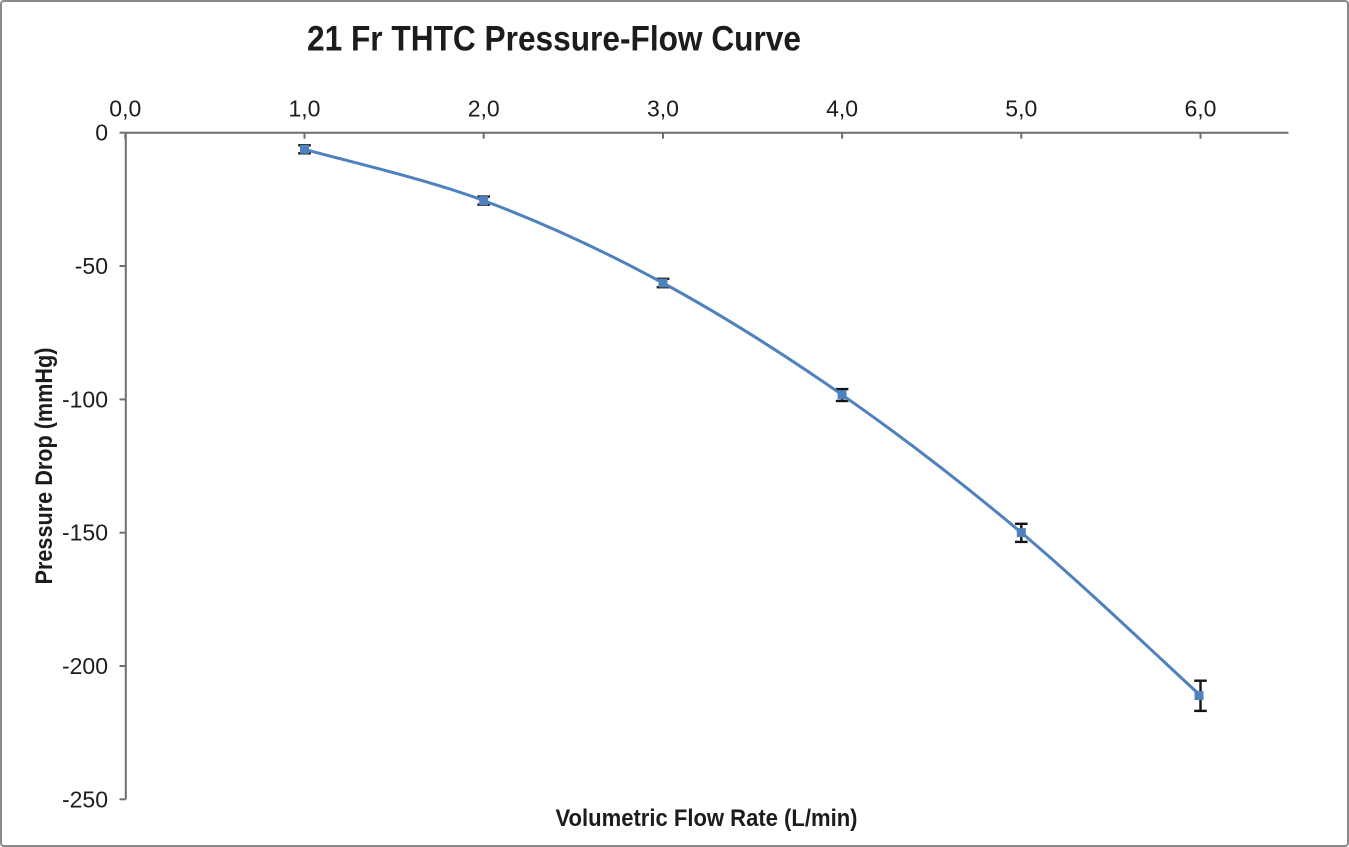 The width and height of the screenshot is (1349, 847). Describe the element at coordinates (125, 109) in the screenshot. I see `svg-text: 0,0` at that location.